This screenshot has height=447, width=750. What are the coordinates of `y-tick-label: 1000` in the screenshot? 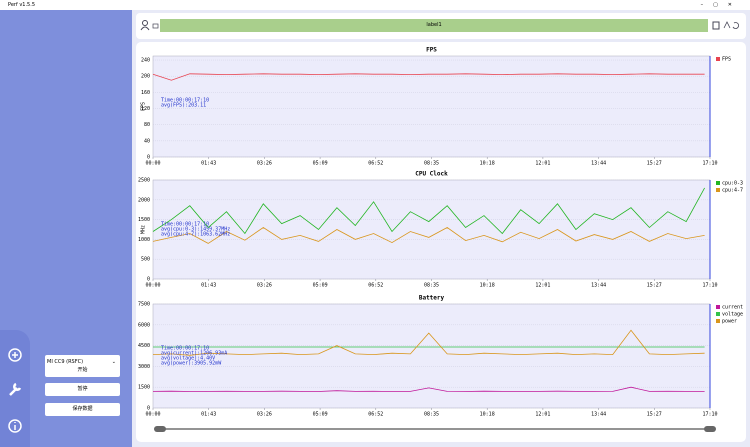 It's located at (144, 240).